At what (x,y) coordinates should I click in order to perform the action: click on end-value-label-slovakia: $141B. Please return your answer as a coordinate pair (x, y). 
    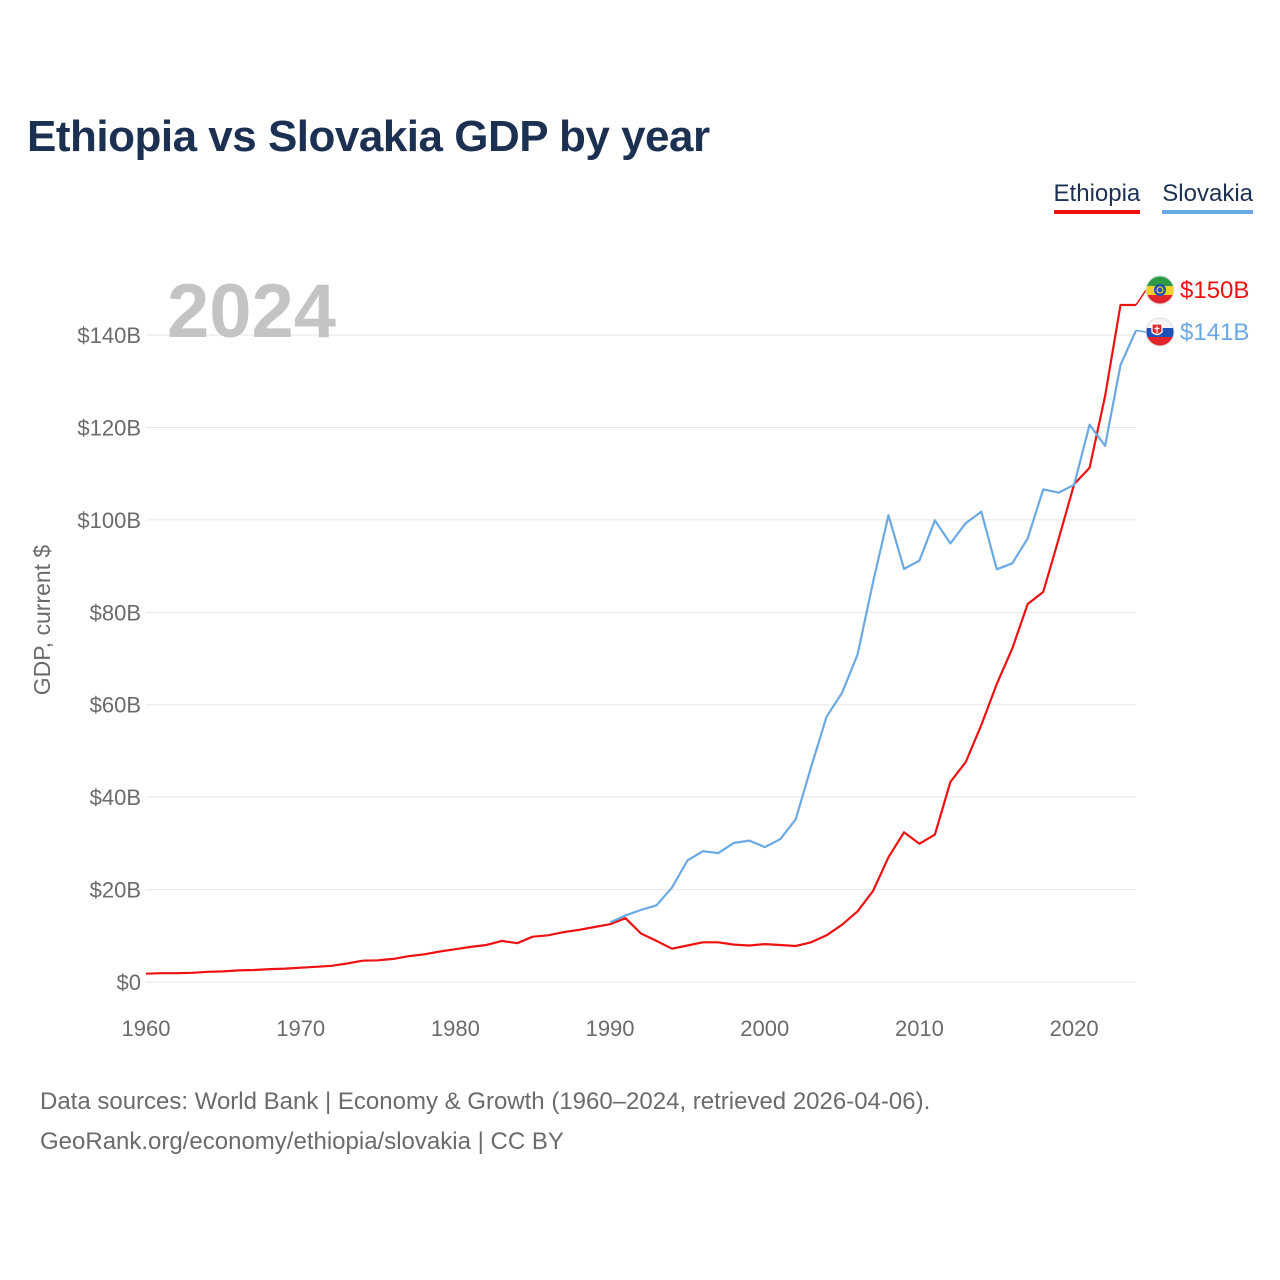
    Looking at the image, I should click on (1214, 332).